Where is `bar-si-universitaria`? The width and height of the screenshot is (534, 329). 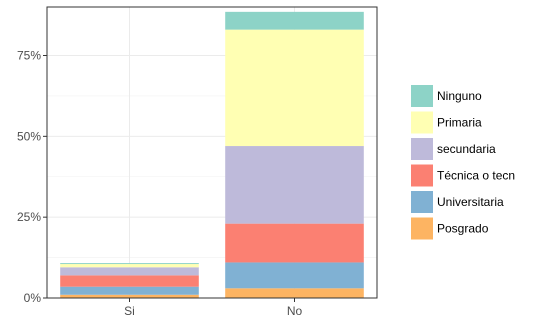 bar-si-universitaria is located at coordinates (129, 290).